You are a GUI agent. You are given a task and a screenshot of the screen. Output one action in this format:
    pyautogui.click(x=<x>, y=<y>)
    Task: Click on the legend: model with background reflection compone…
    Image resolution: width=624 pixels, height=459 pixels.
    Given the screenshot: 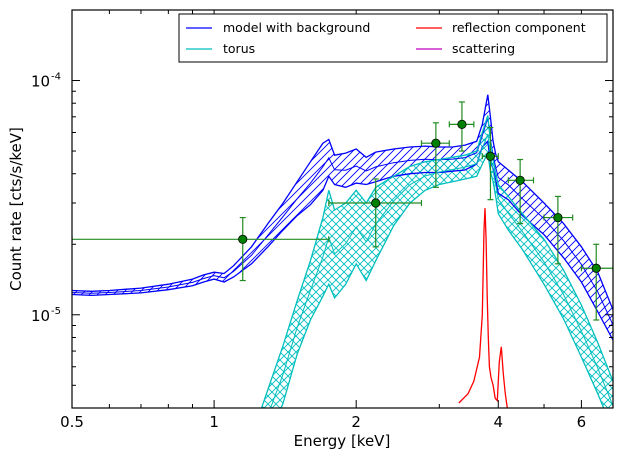 What is the action you would take?
    pyautogui.click(x=393, y=38)
    